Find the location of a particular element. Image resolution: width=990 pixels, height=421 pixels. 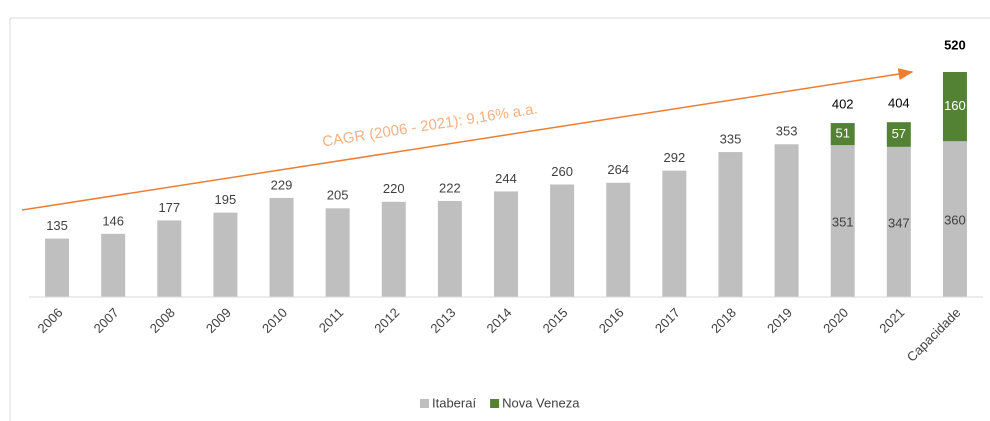

x-tick-label: 2014 is located at coordinates (498, 320).